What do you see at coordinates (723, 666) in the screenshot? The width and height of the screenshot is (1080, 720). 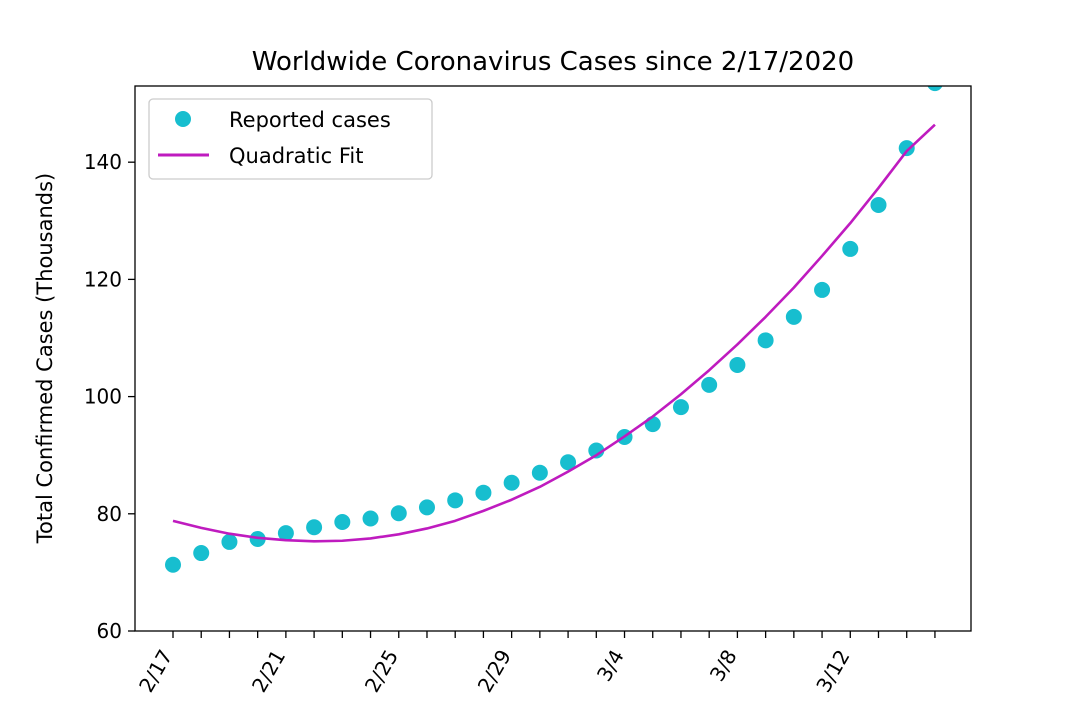 I see `x-tick-label: 3/8` at bounding box center [723, 666].